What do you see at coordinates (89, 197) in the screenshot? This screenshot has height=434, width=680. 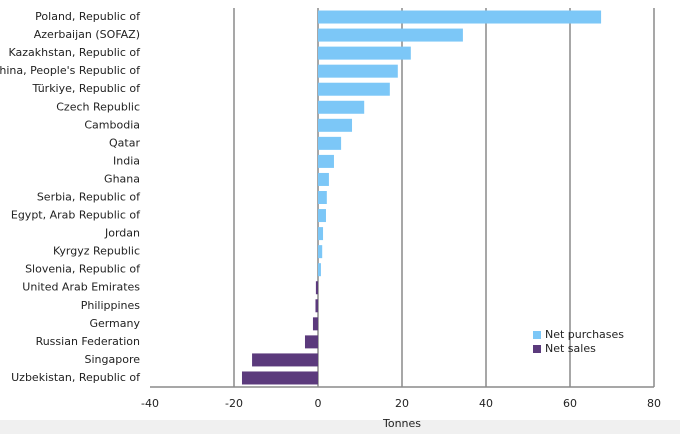 I see `y-tick-label: Serbia, Republic of` at bounding box center [89, 197].